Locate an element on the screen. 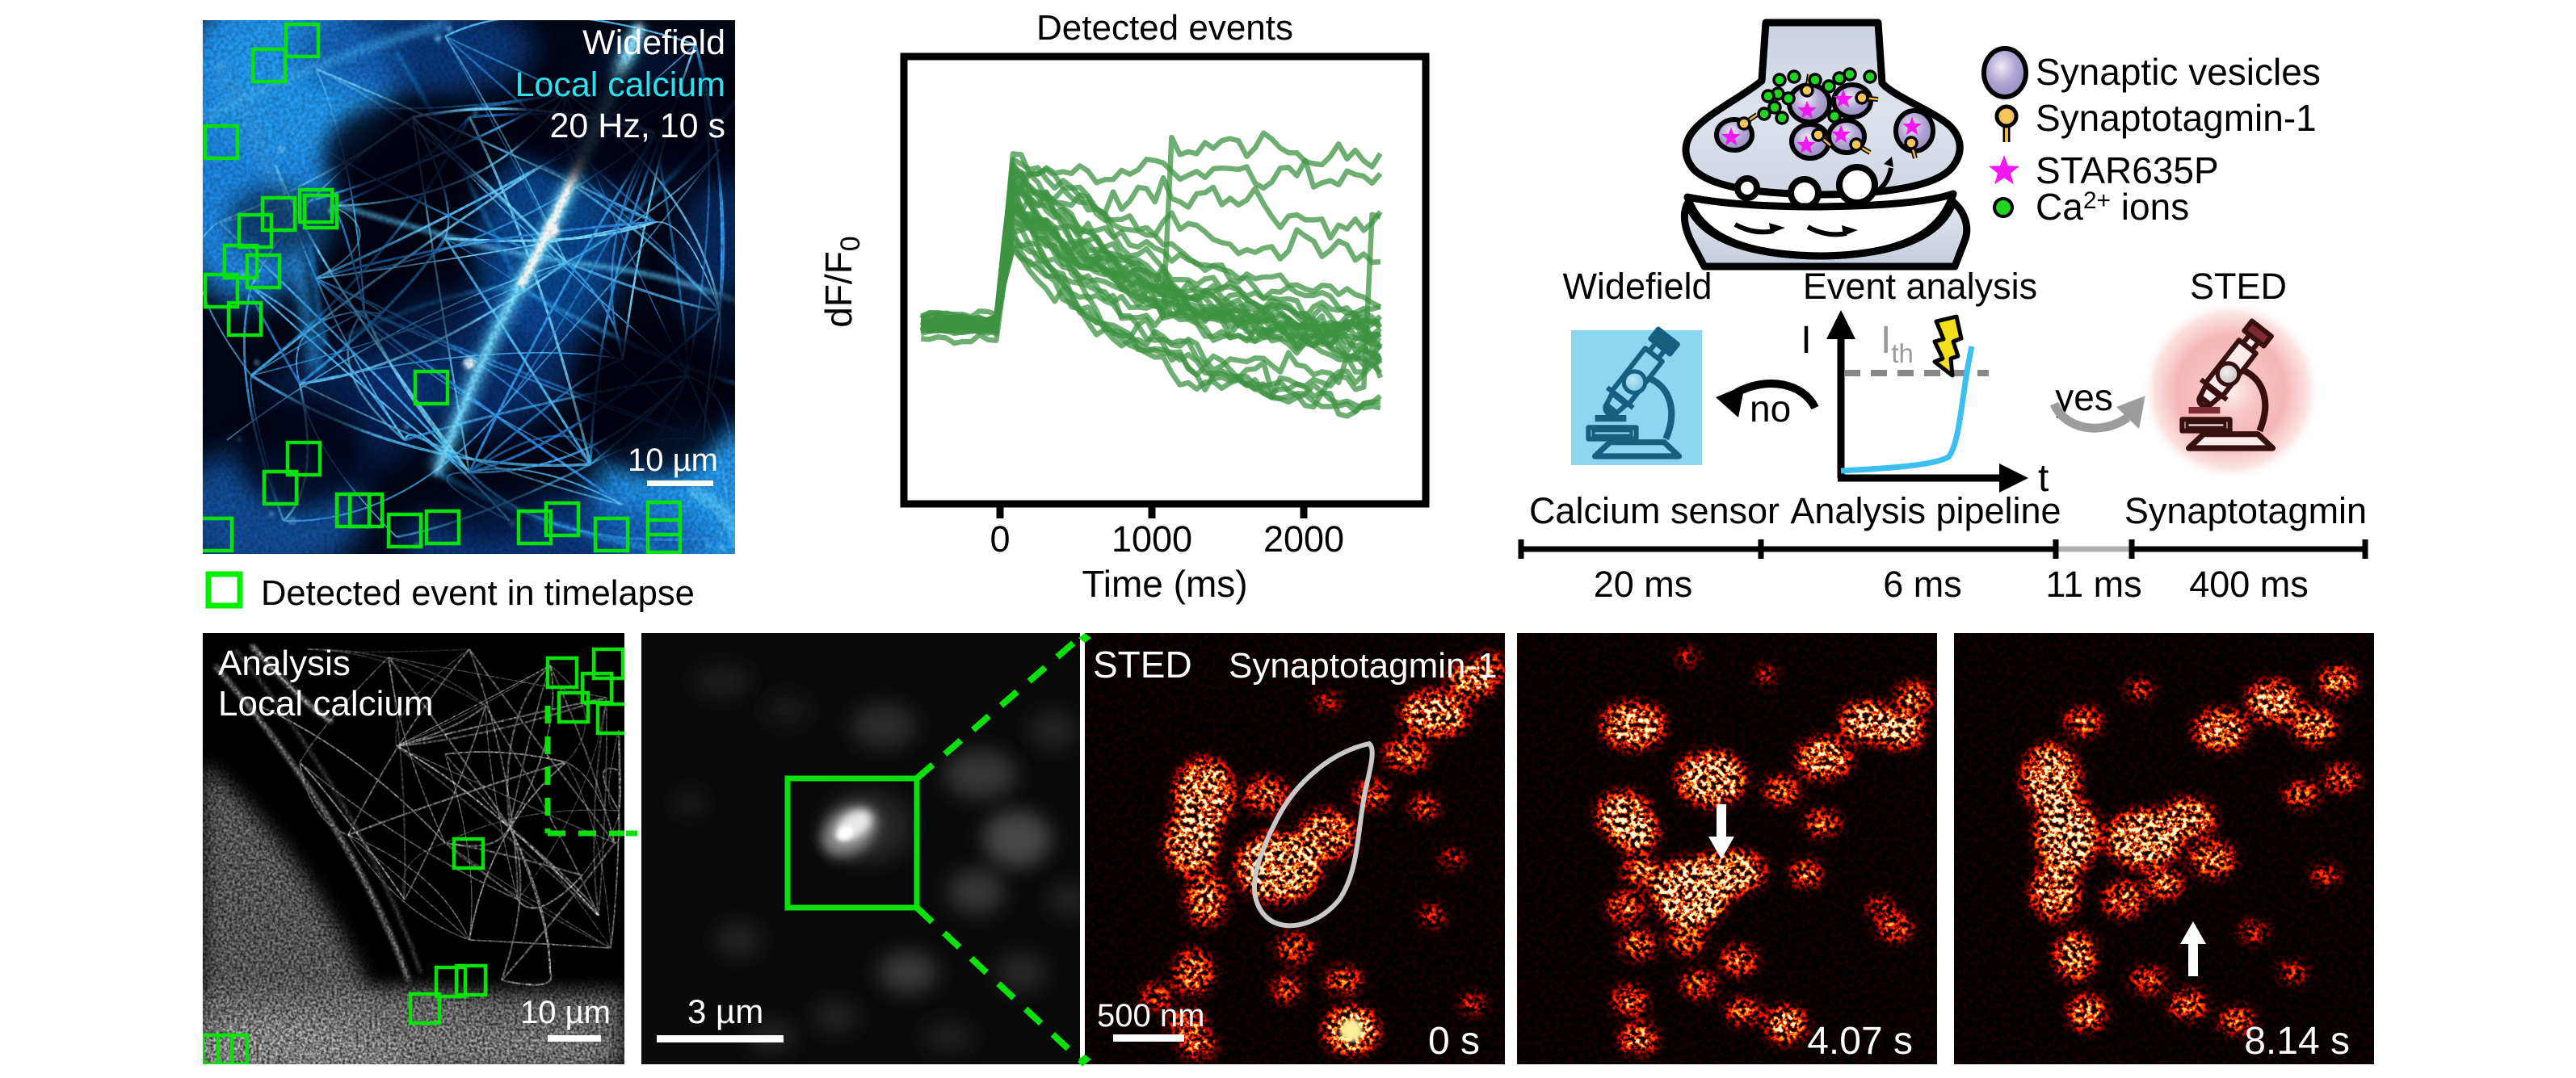 The width and height of the screenshot is (2576, 1078). svg-text: 6 ms is located at coordinates (1923, 584).